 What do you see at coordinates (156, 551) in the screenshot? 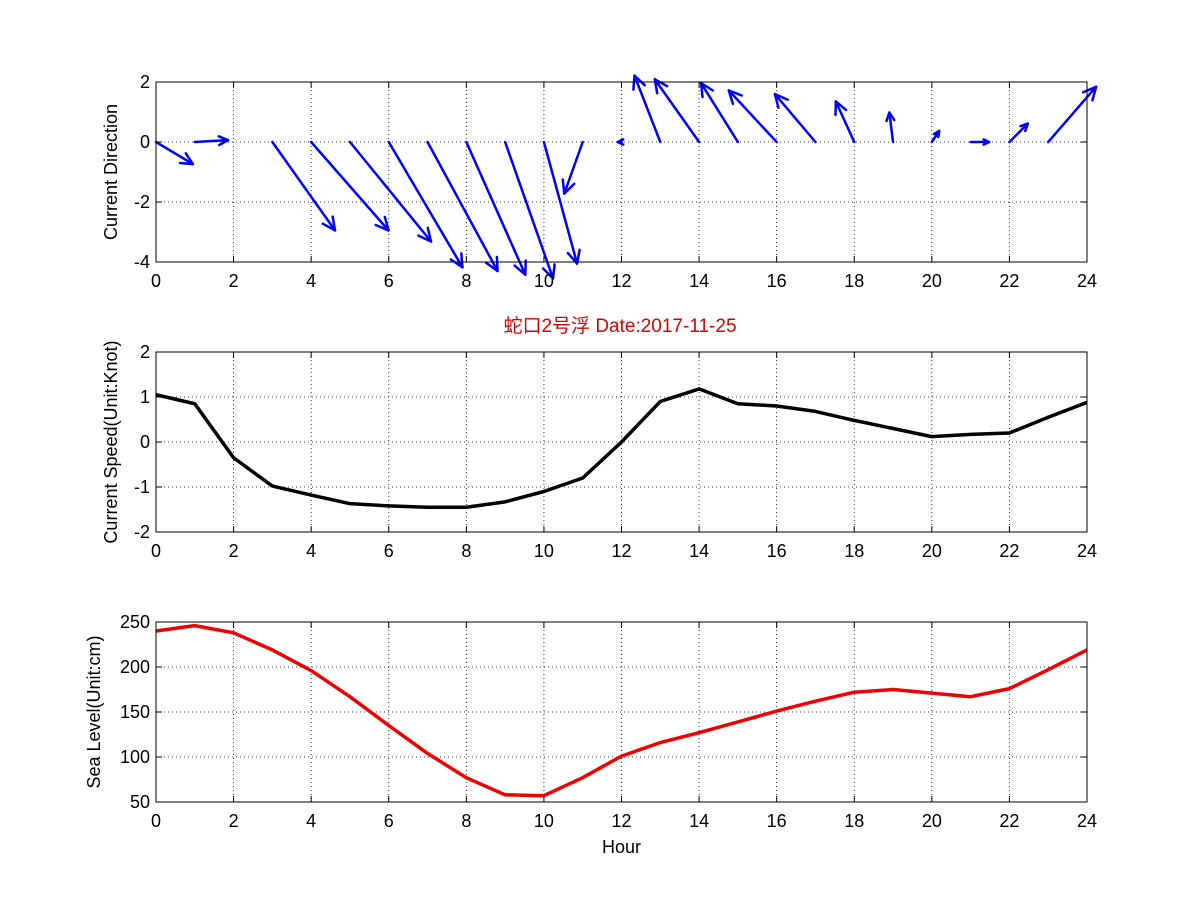
I see `current-speed-xtick-label: 0` at bounding box center [156, 551].